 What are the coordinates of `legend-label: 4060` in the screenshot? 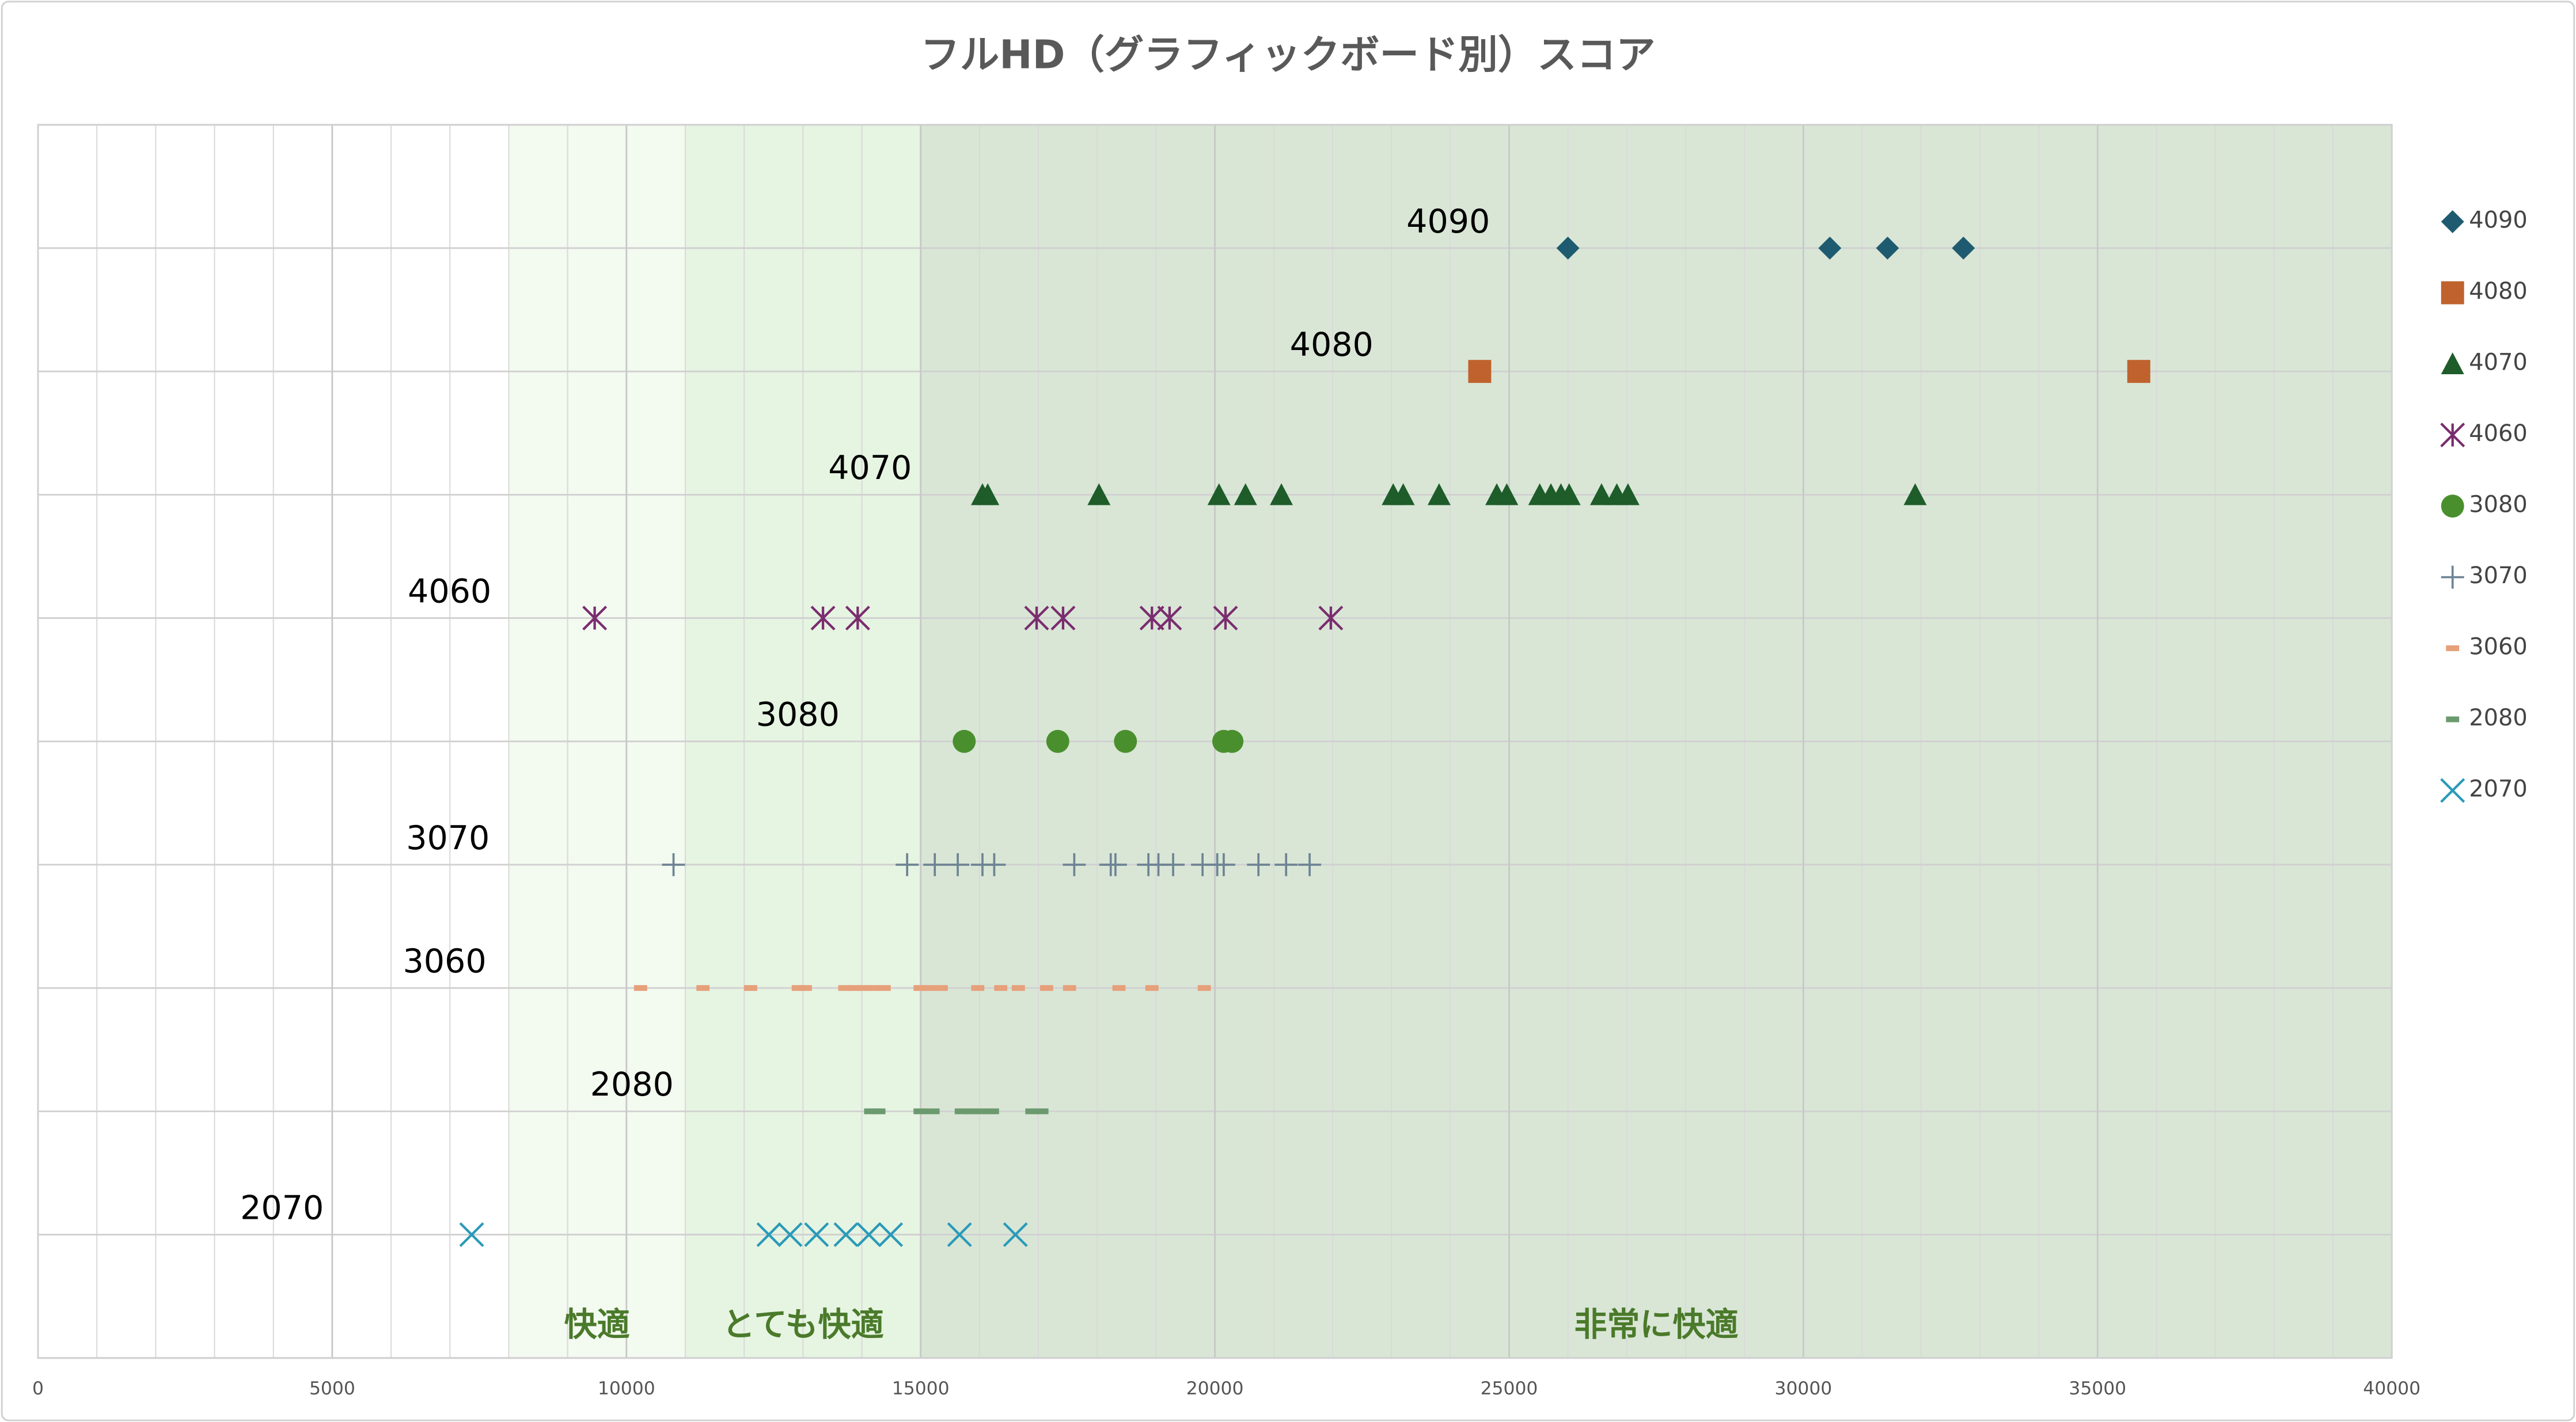 It's located at (2498, 433).